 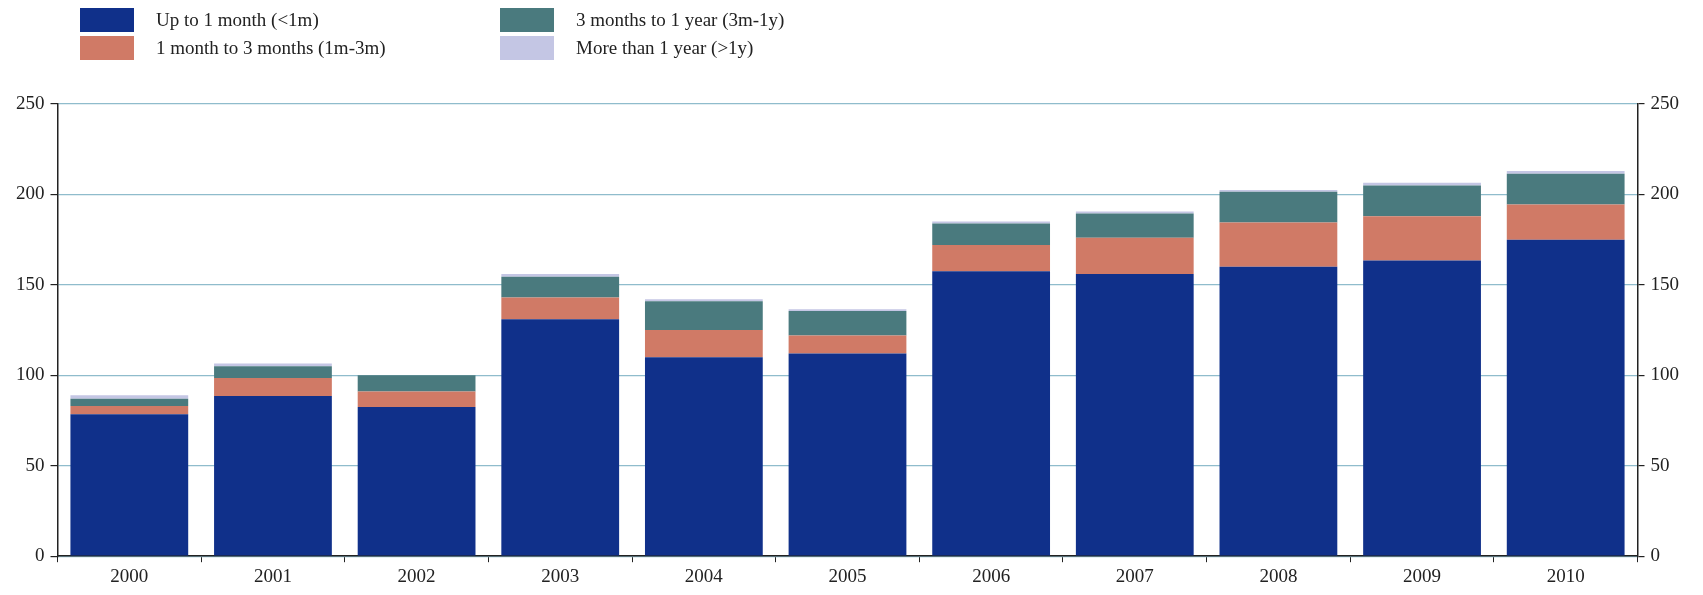 I want to click on x-tick-label: 2007, so click(x=1134, y=575).